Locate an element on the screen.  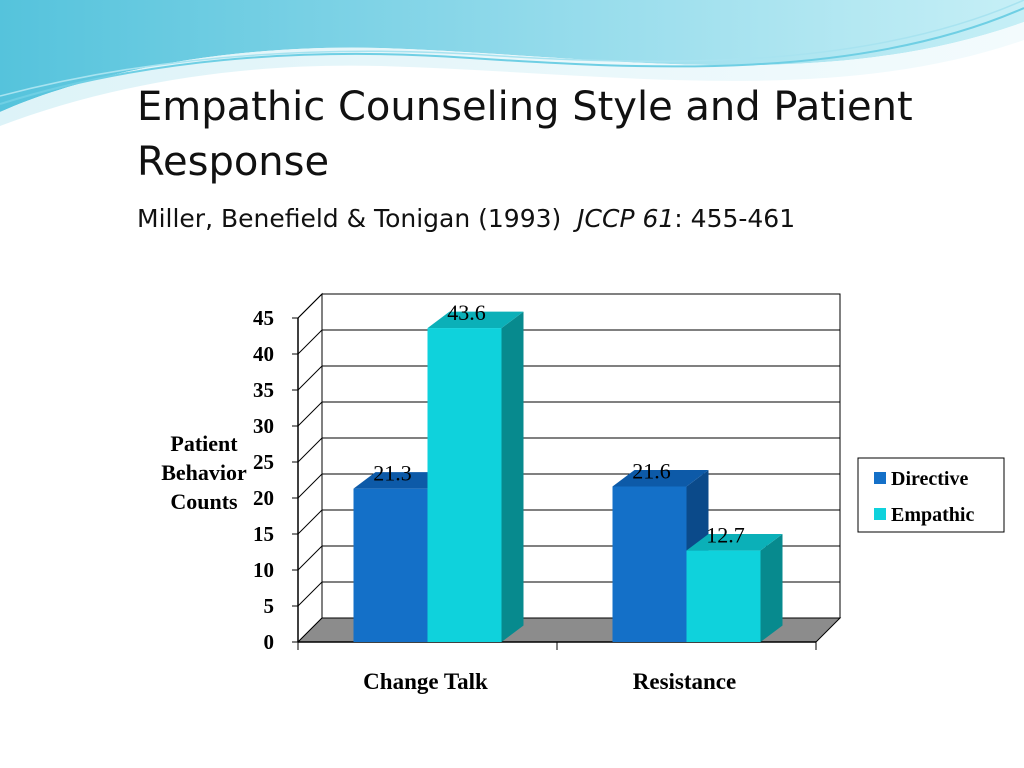
y-axis-label: Behavior is located at coordinates (204, 472).